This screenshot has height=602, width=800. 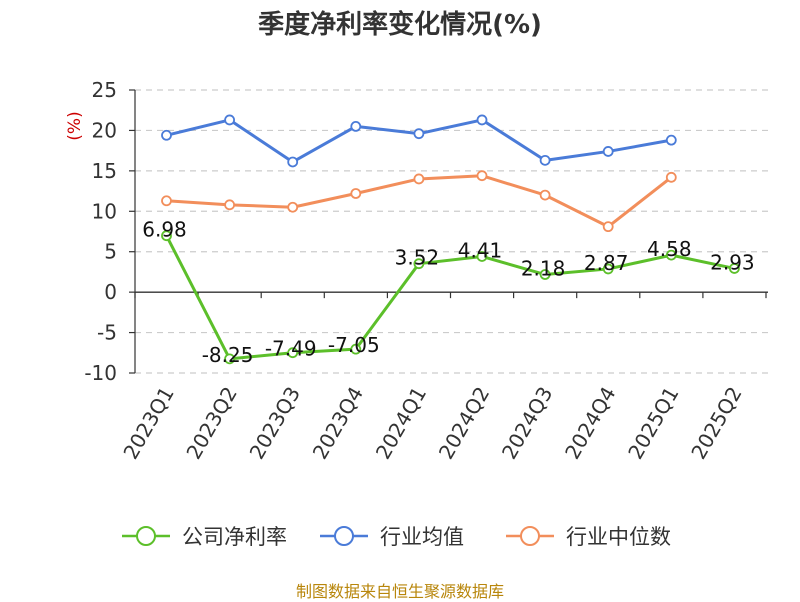 I want to click on y-tick-label: 0, so click(x=110, y=292).